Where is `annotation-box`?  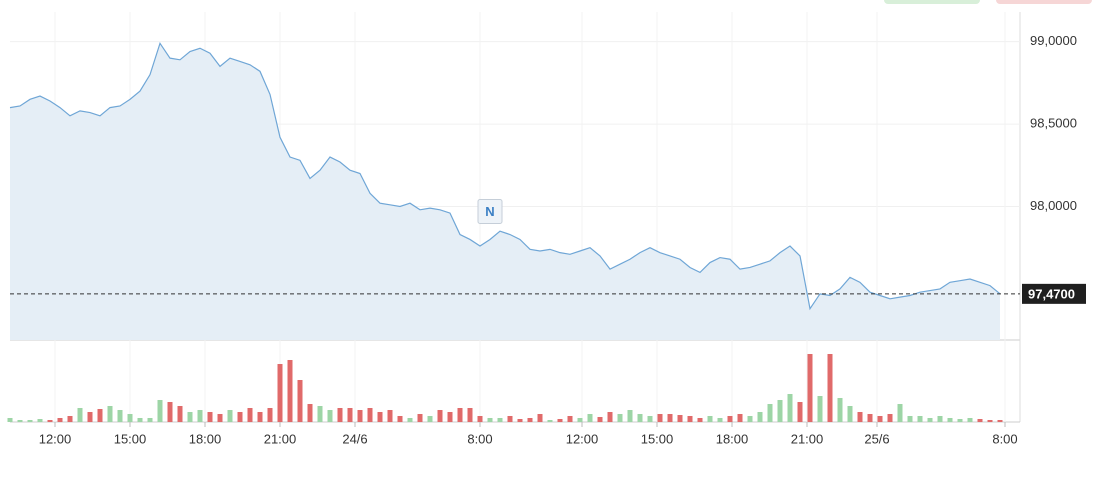
annotation-box is located at coordinates (490, 211).